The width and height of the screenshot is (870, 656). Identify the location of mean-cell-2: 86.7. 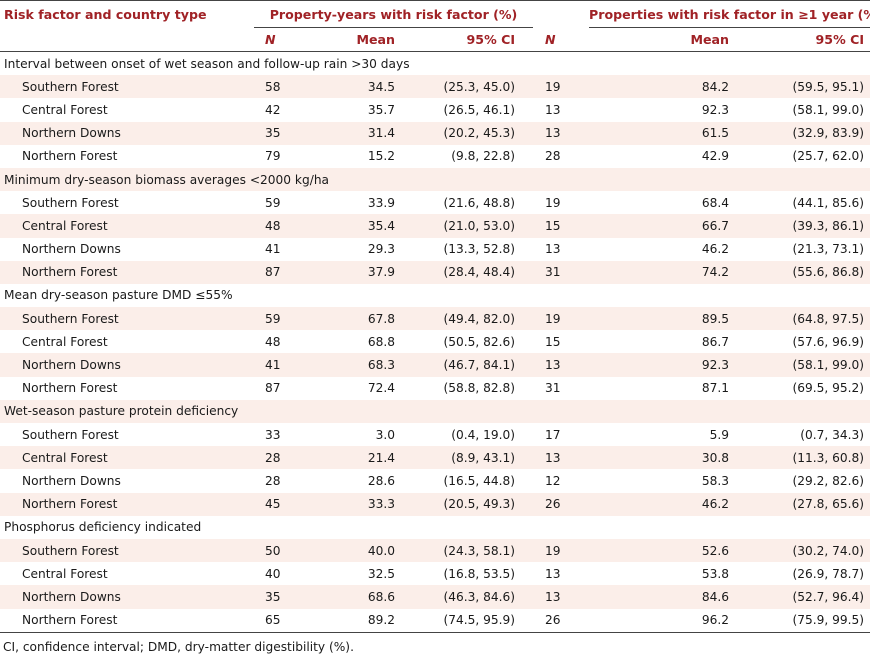
(715, 341).